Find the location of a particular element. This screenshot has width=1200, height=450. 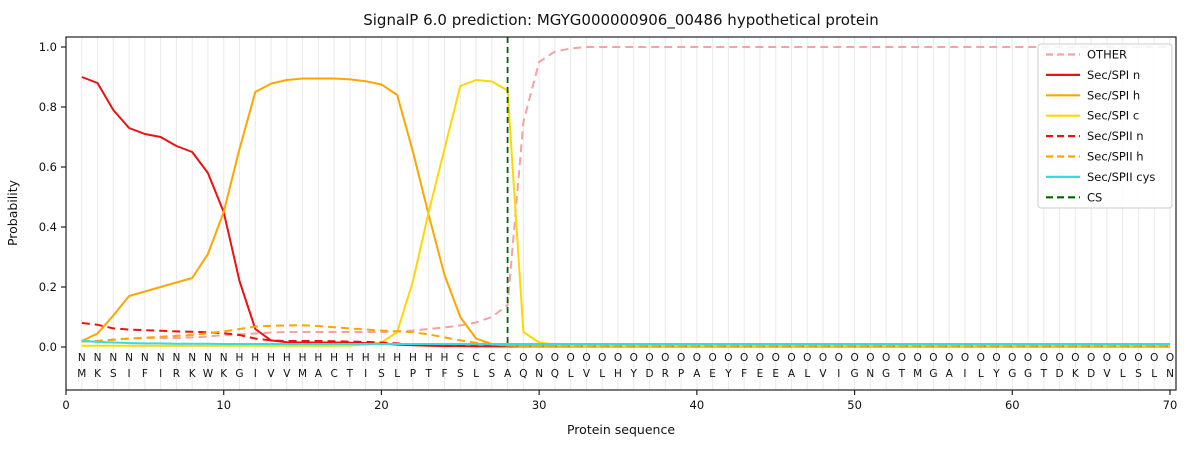

legend-label-cs: CS is located at coordinates (1094, 197).